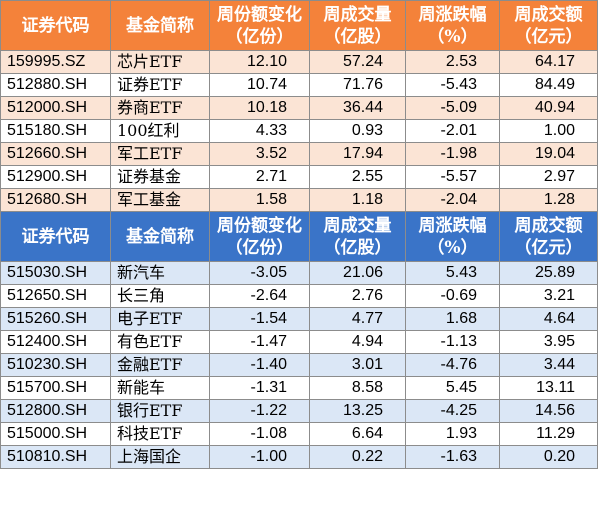  I want to click on cell-turnover: 25.89, so click(548, 273).